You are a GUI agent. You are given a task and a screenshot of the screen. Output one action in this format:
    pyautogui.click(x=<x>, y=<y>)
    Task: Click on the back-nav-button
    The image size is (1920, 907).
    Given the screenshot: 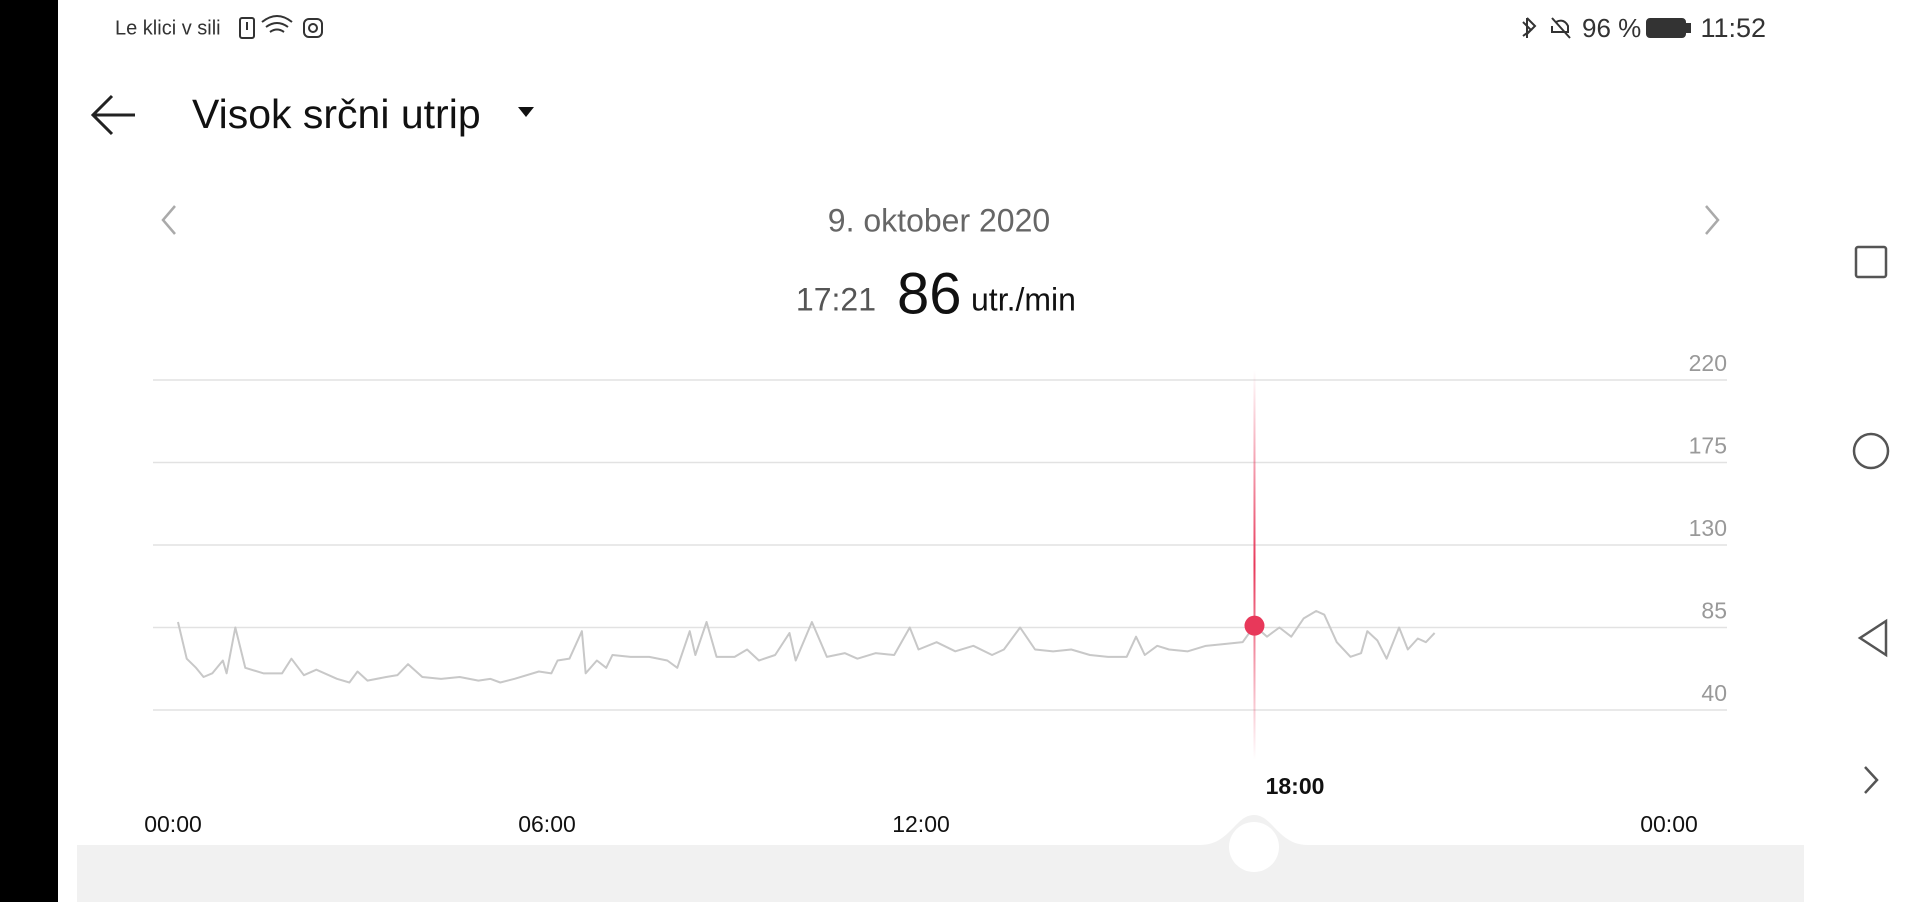 What is the action you would take?
    pyautogui.click(x=1872, y=638)
    